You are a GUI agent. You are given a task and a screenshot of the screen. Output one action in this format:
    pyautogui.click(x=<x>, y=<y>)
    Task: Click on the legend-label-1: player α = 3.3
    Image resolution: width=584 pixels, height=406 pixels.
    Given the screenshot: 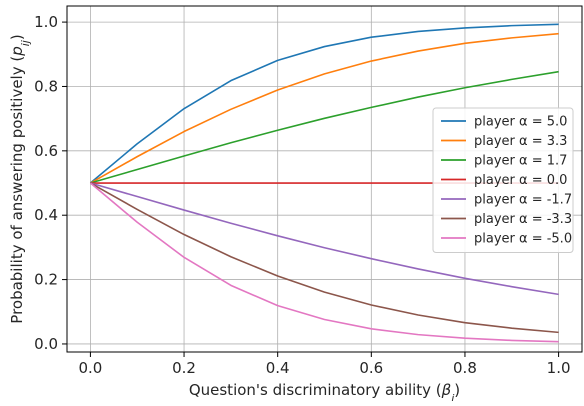 What is the action you would take?
    pyautogui.click(x=520, y=141)
    